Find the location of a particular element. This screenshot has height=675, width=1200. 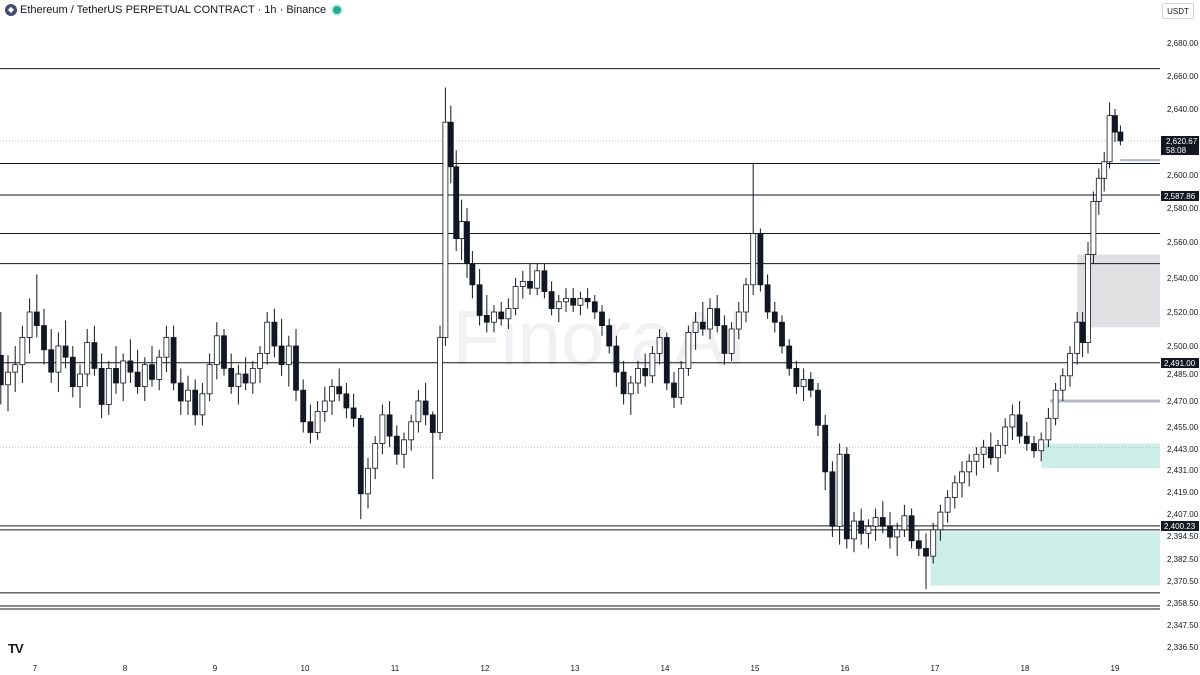

currency-selector: USDT is located at coordinates (1178, 11).